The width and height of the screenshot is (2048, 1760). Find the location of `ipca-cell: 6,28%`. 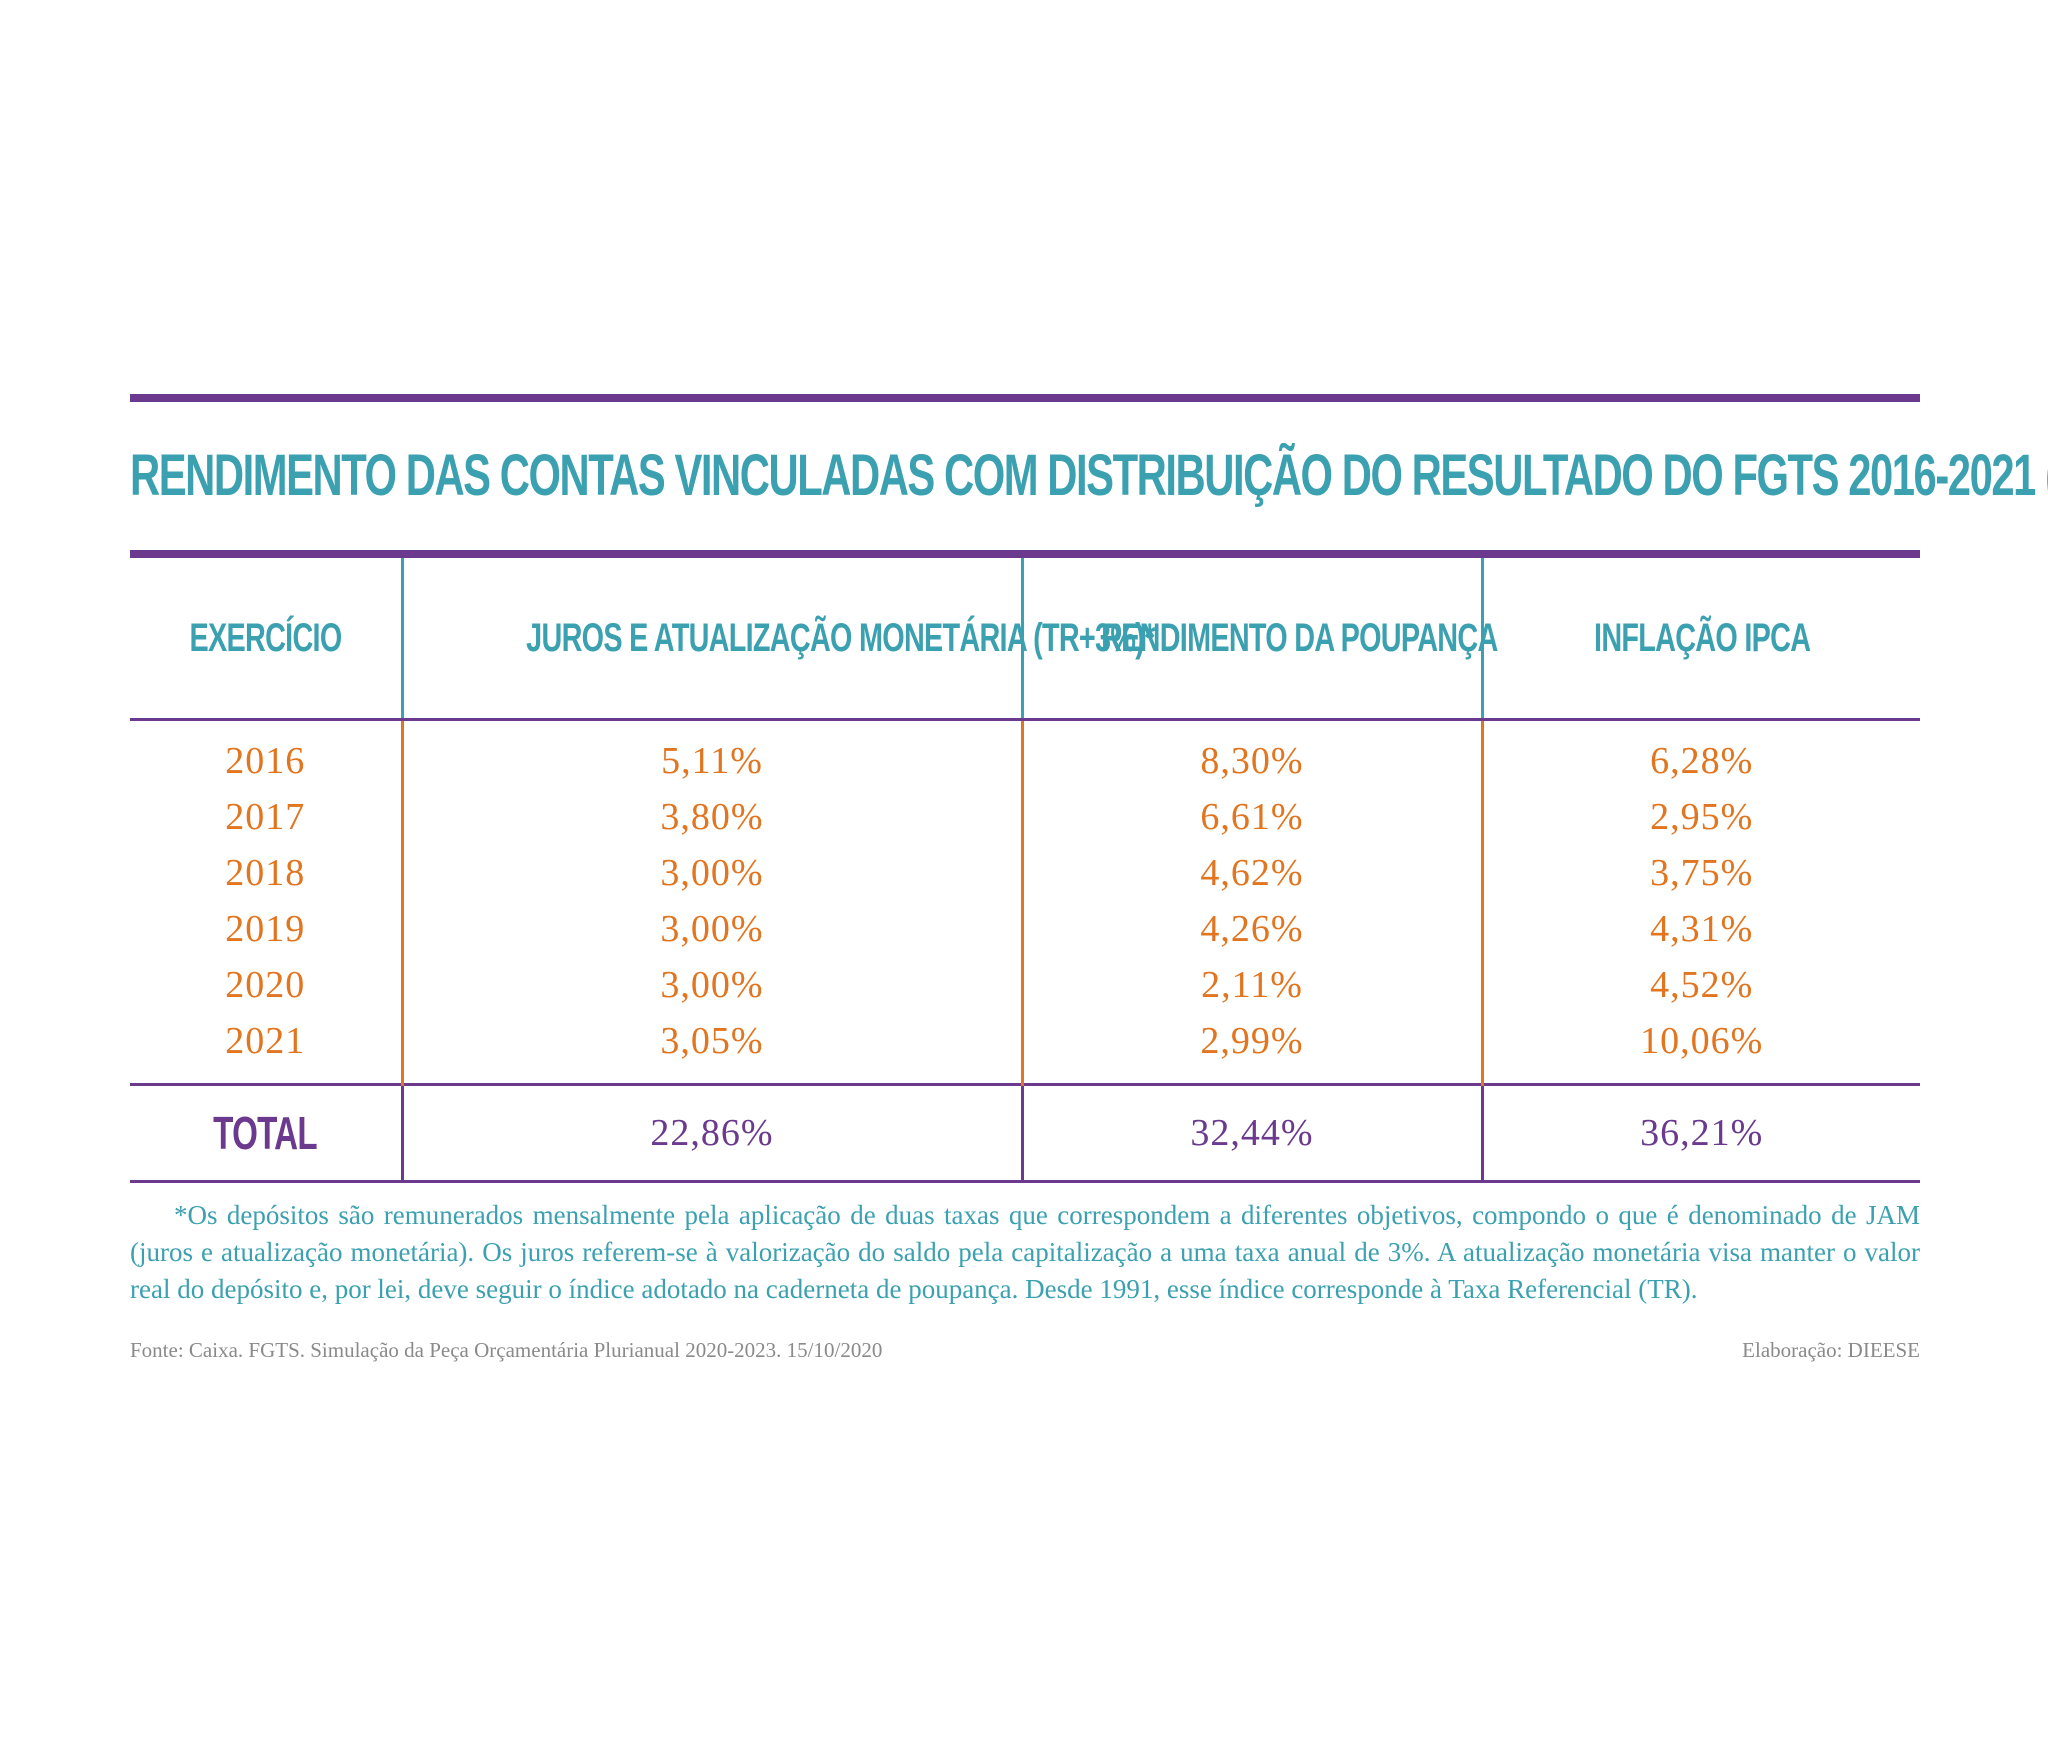

ipca-cell: 6,28% is located at coordinates (1700, 754).